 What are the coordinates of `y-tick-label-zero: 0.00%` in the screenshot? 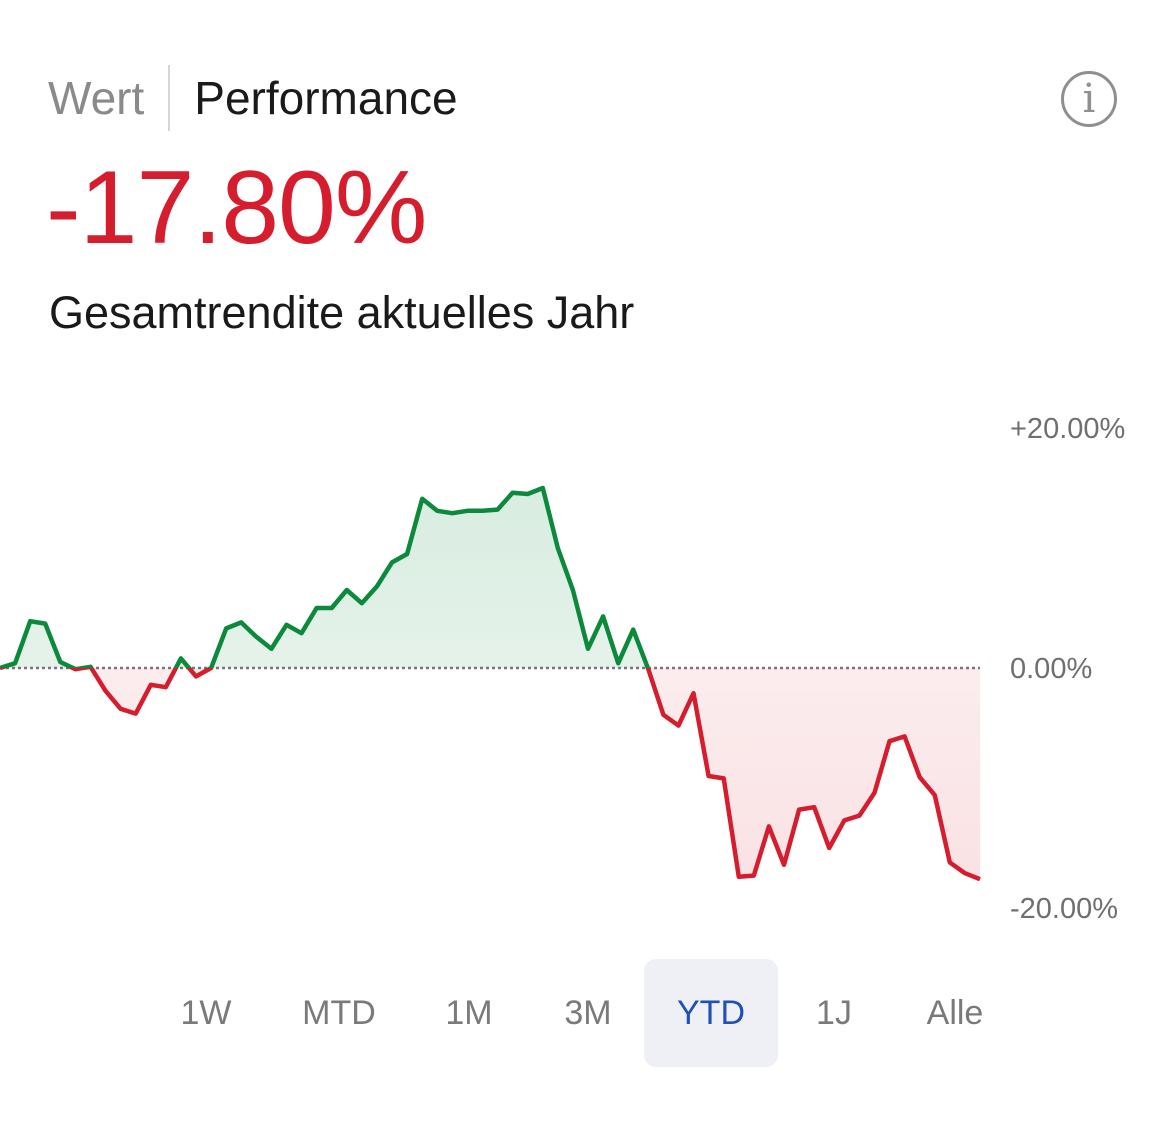 It's located at (1051, 669).